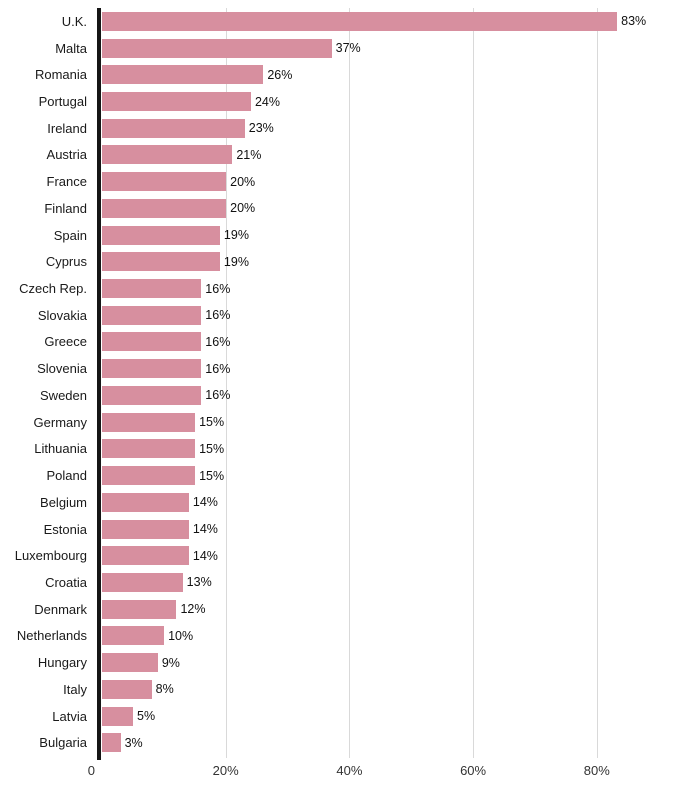  Describe the element at coordinates (66, 582) in the screenshot. I see `category-label: Croatia` at that location.